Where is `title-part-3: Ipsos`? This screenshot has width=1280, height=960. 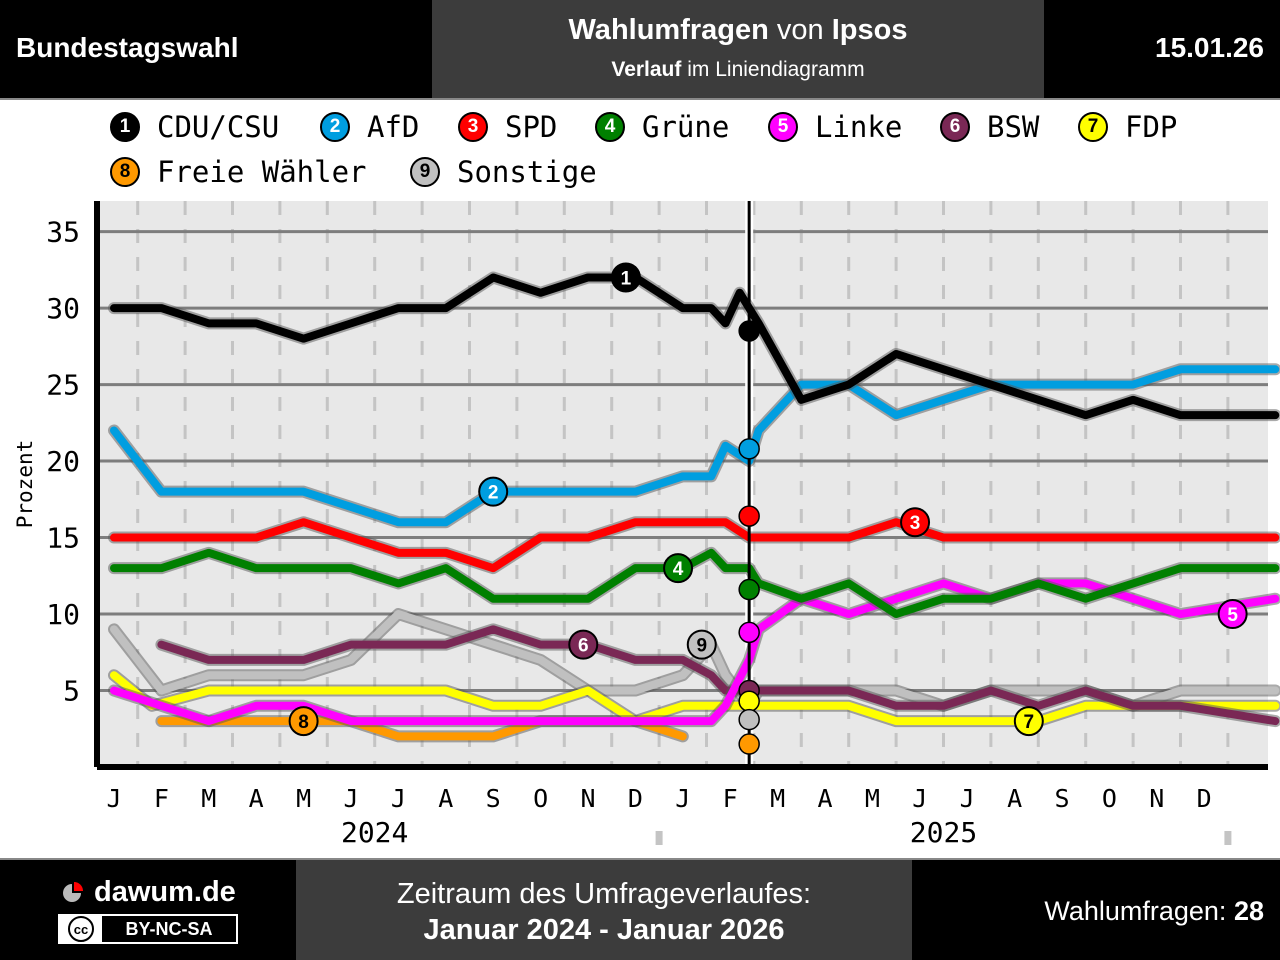
title-part-3: Ipsos is located at coordinates (869, 30).